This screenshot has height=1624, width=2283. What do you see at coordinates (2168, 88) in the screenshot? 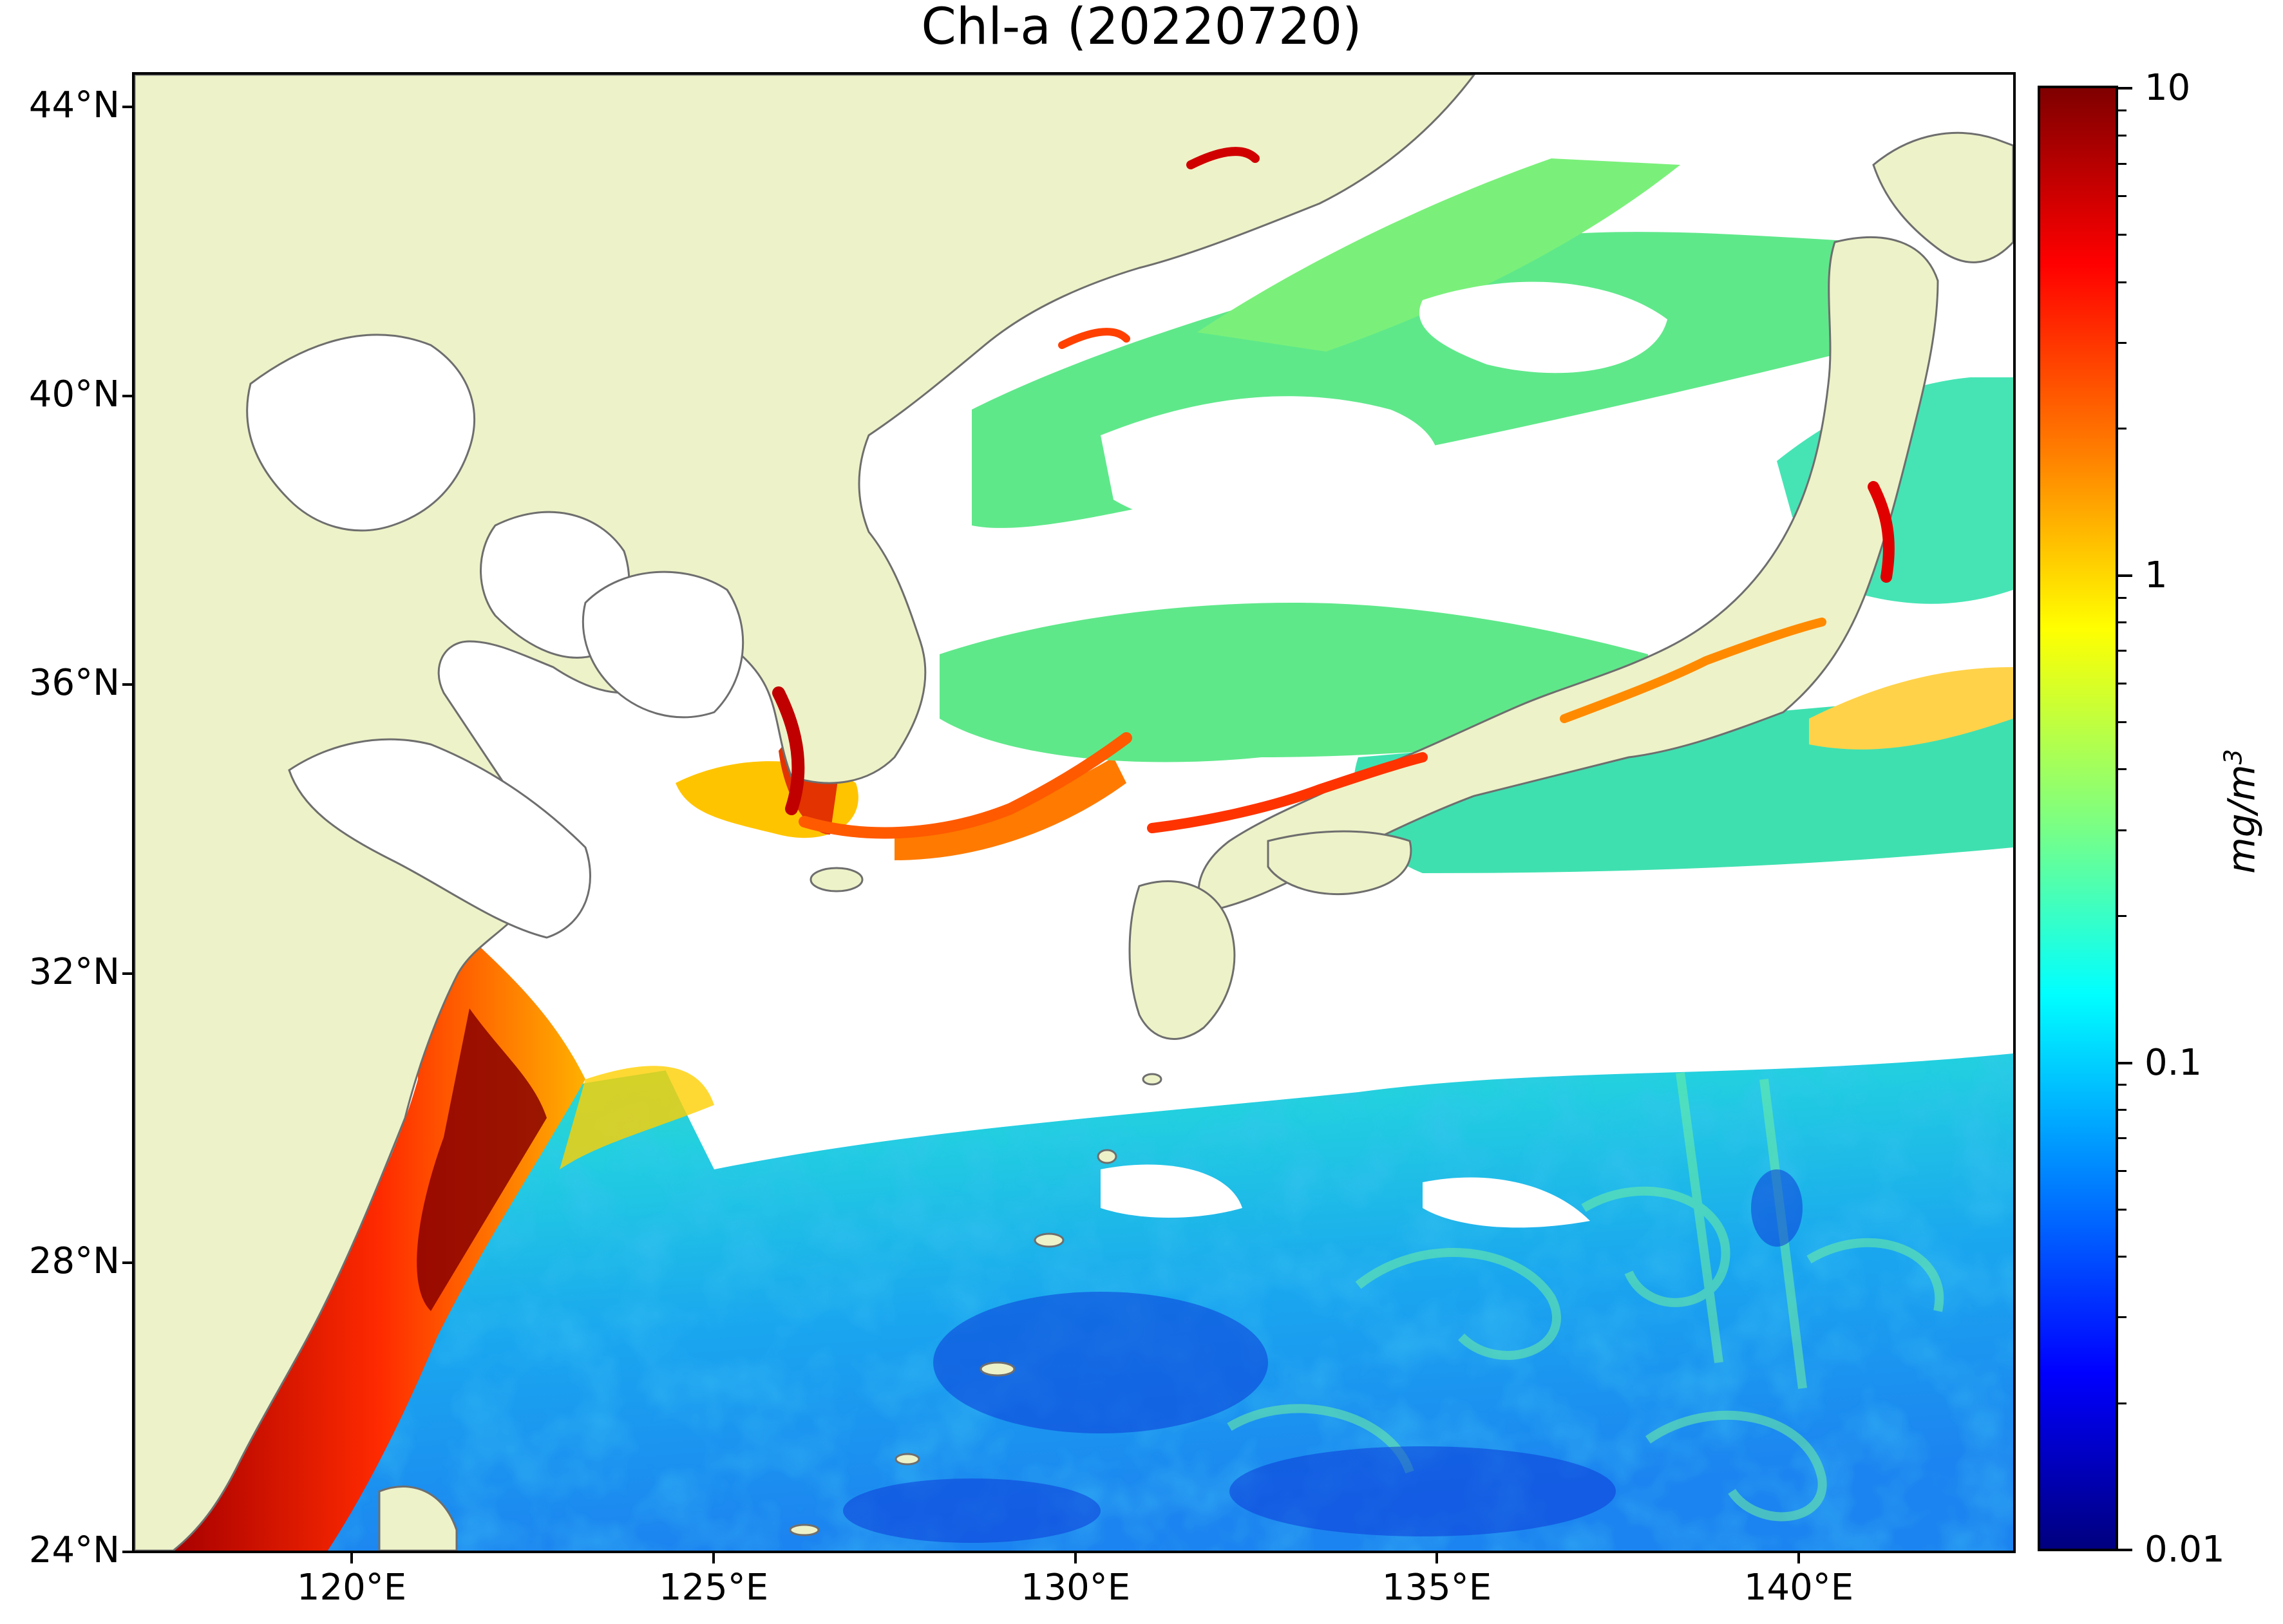
I see `colorbar-label-10: 10` at bounding box center [2168, 88].